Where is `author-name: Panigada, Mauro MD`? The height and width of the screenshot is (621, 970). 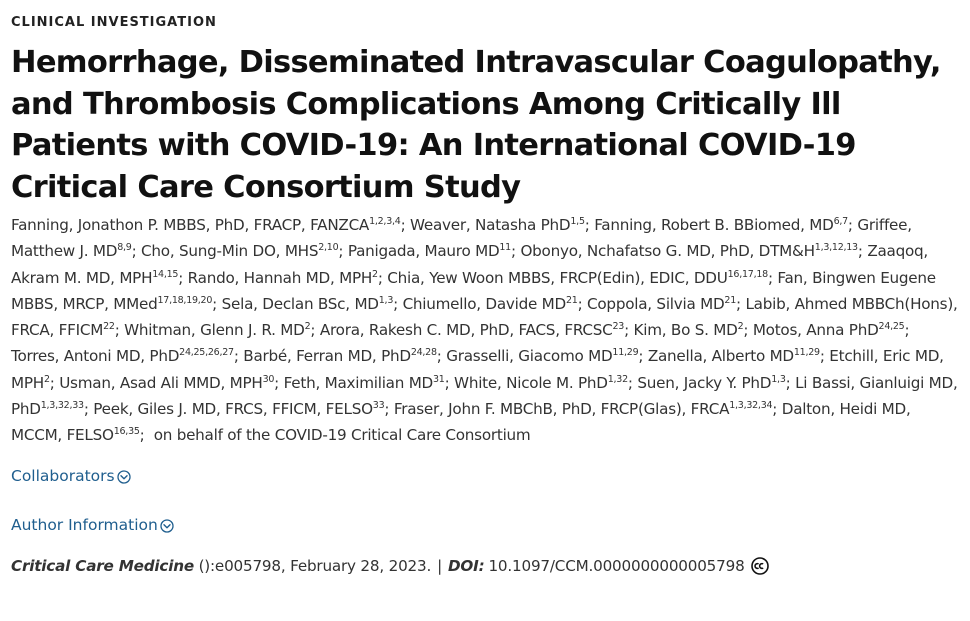 author-name: Panigada, Mauro MD is located at coordinates (423, 251).